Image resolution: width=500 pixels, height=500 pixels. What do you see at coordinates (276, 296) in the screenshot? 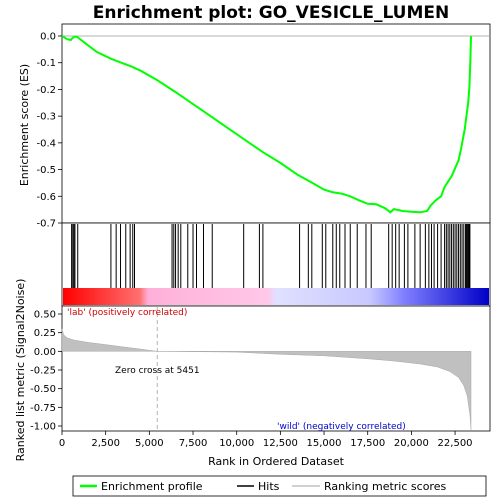
I see `rank-color-bar` at bounding box center [276, 296].